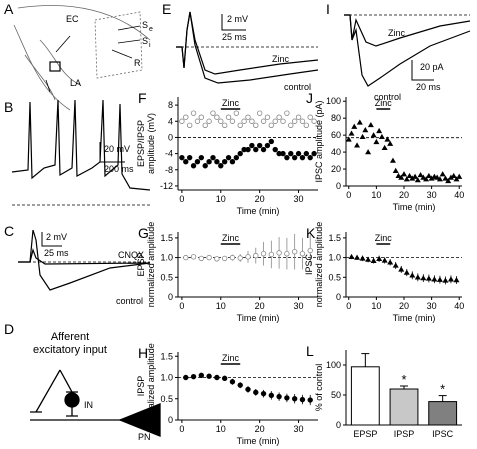 The image size is (477, 449). I want to click on label-si-sub: i, so click(150, 45).